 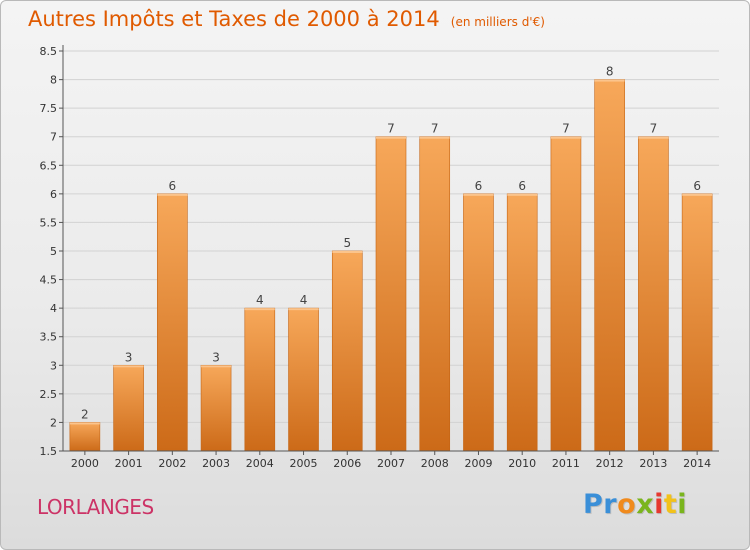 What do you see at coordinates (216, 463) in the screenshot?
I see `x-tick-label: 2003` at bounding box center [216, 463].